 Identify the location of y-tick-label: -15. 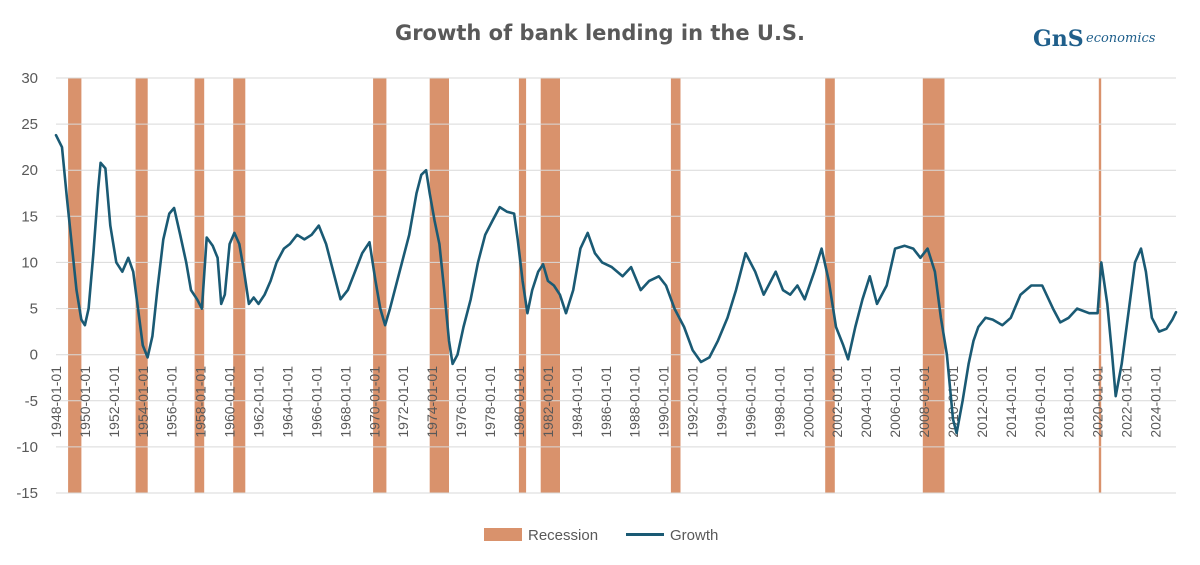
(27, 493).